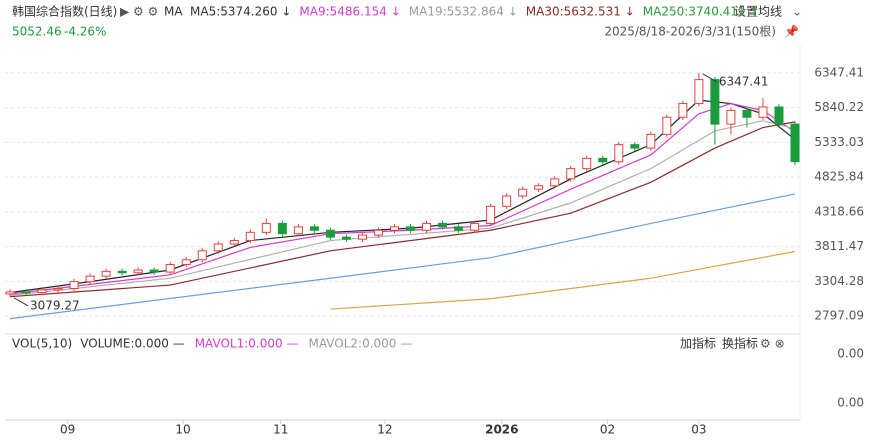 The height and width of the screenshot is (441, 870). I want to click on x-tick-label: 2026, so click(501, 430).